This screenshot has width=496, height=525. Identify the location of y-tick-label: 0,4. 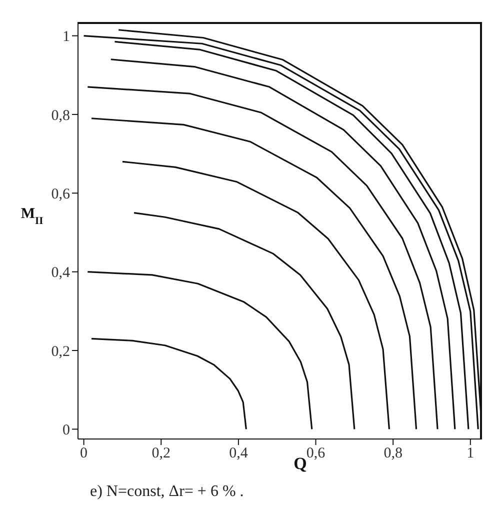
(60, 273).